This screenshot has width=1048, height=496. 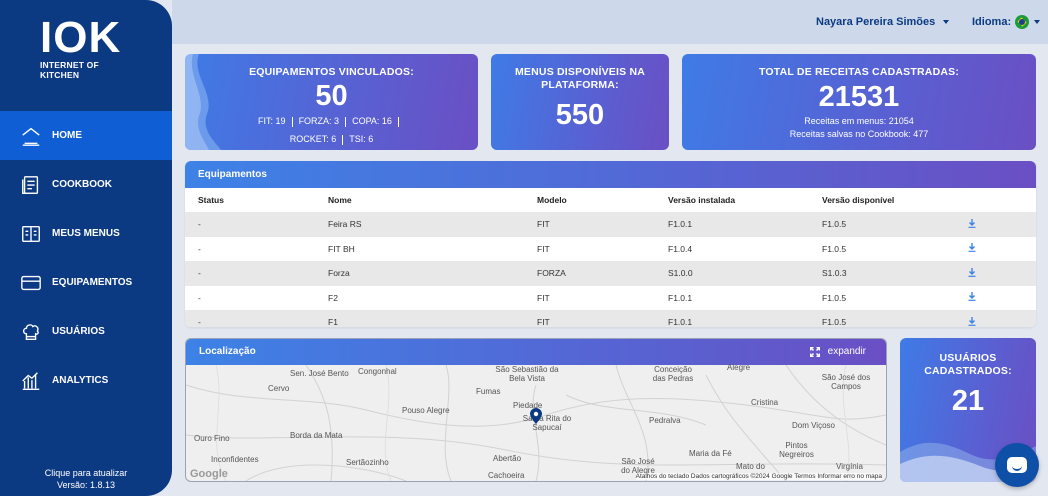 What do you see at coordinates (31, 332) in the screenshot?
I see `chef-hat-icon` at bounding box center [31, 332].